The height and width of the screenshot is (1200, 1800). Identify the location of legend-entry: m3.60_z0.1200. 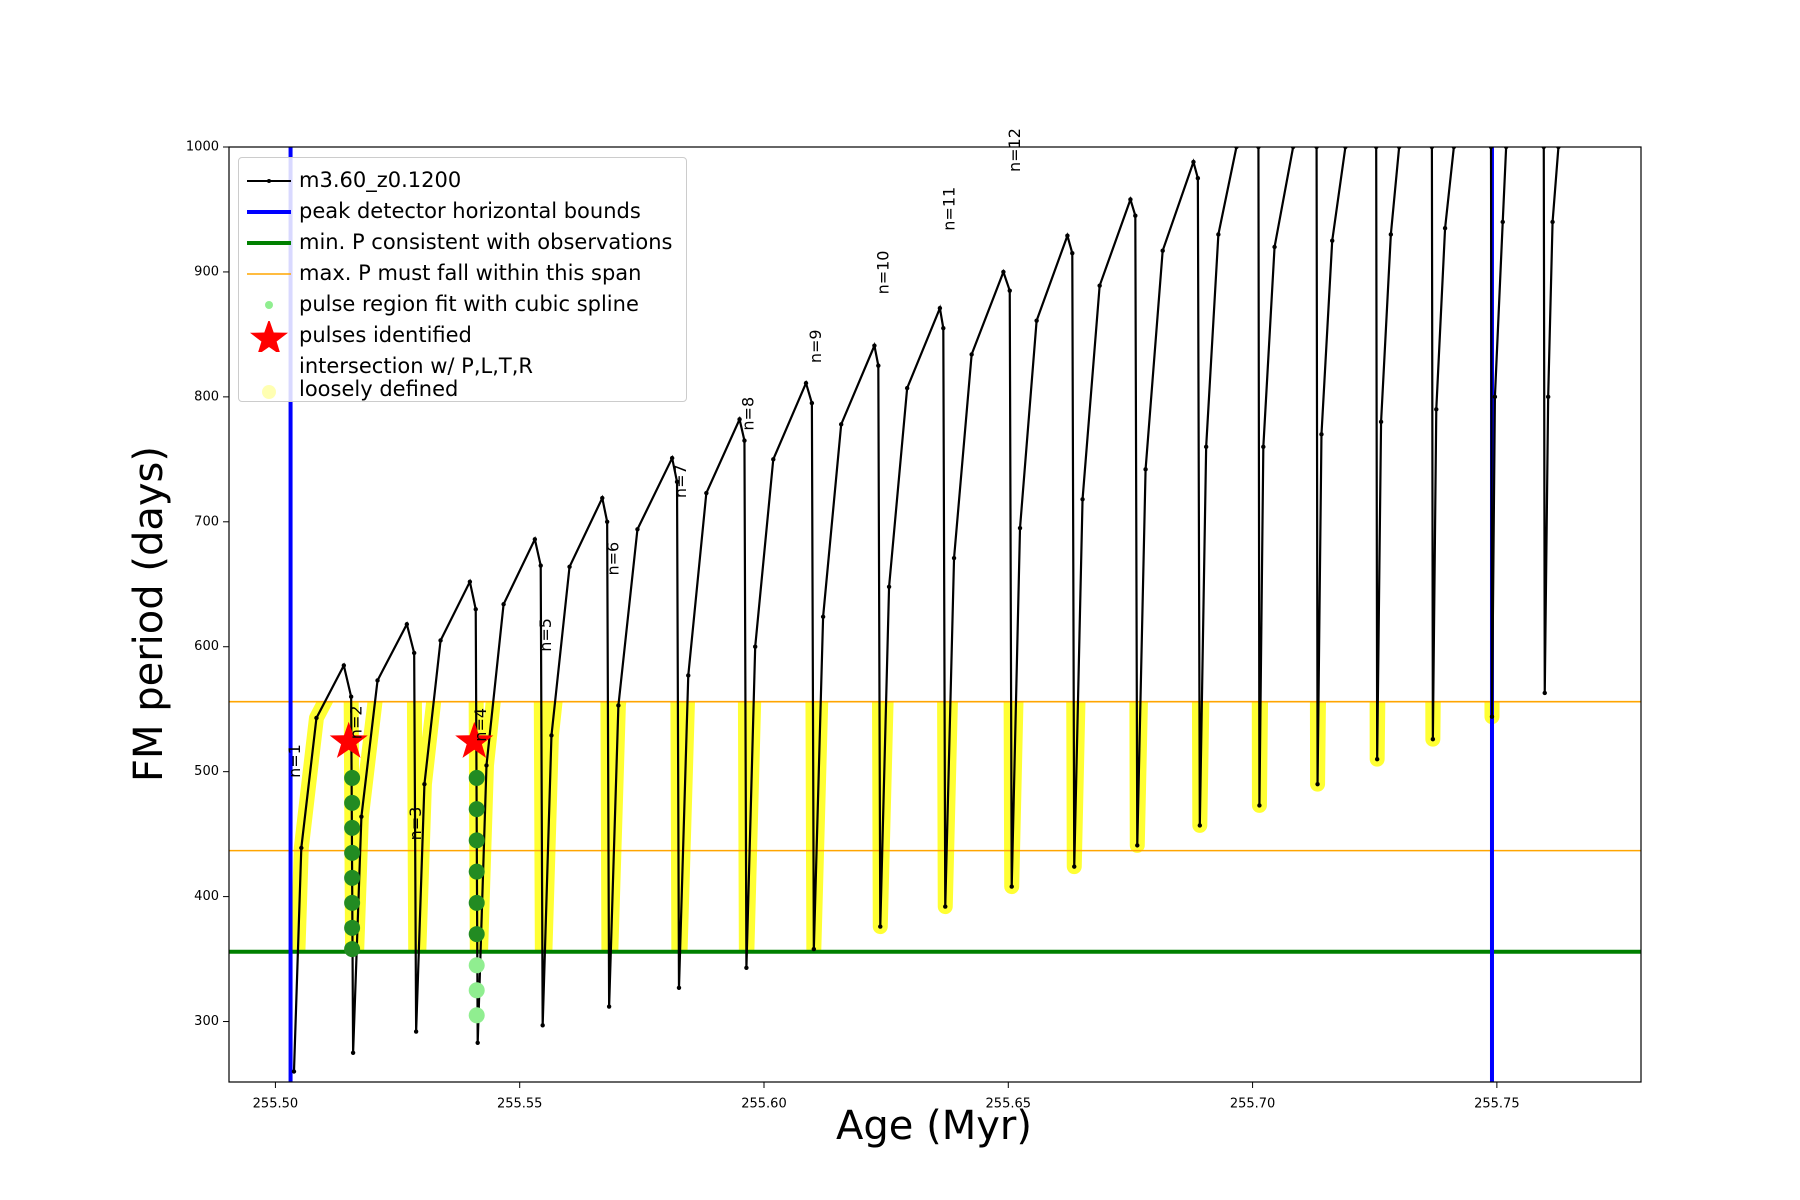
(462, 181).